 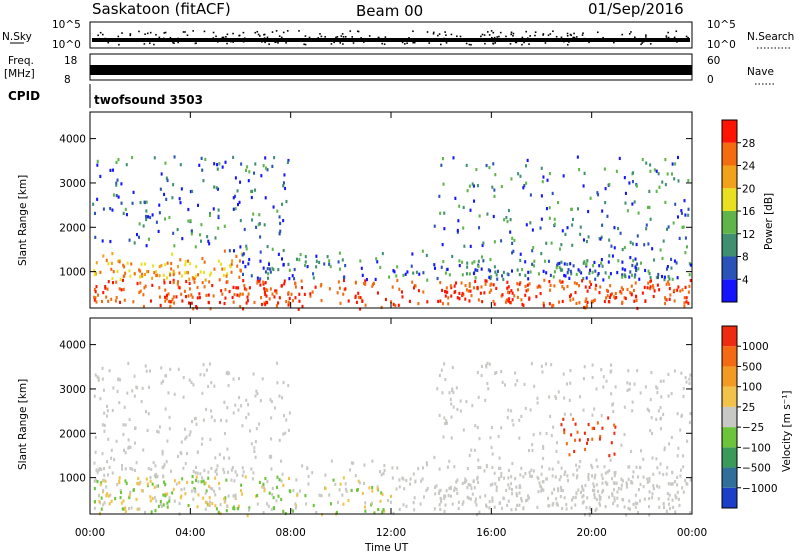 What do you see at coordinates (19, 74) in the screenshot?
I see `freq-label-line2: [MHz]` at bounding box center [19, 74].